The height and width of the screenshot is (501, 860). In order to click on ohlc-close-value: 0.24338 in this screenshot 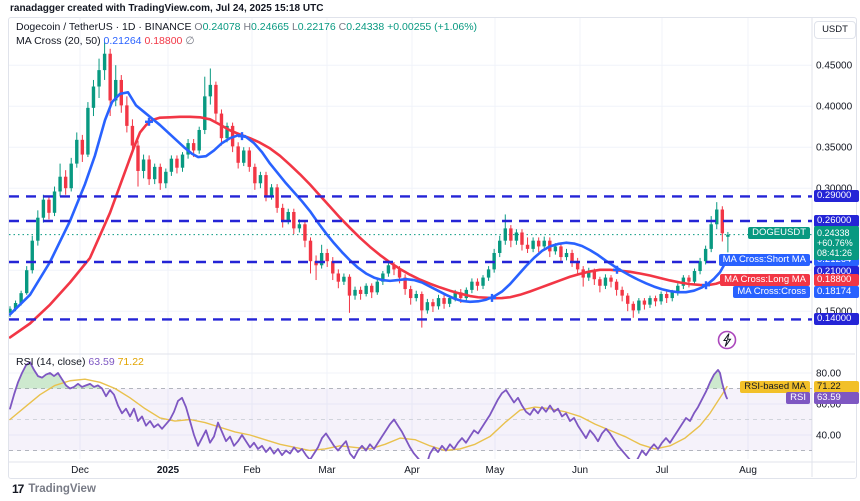, I will do `click(365, 27)`.